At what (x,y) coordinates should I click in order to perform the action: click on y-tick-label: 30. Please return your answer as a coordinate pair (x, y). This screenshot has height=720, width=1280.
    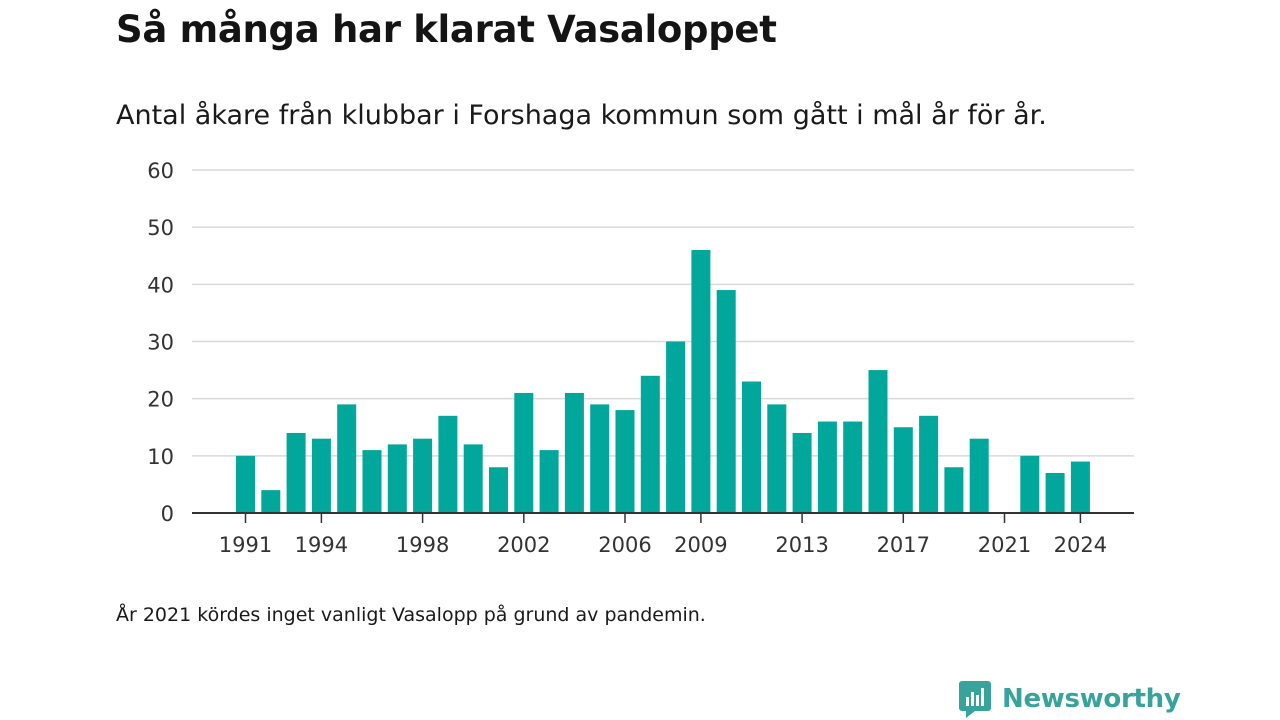
    Looking at the image, I should click on (160, 343).